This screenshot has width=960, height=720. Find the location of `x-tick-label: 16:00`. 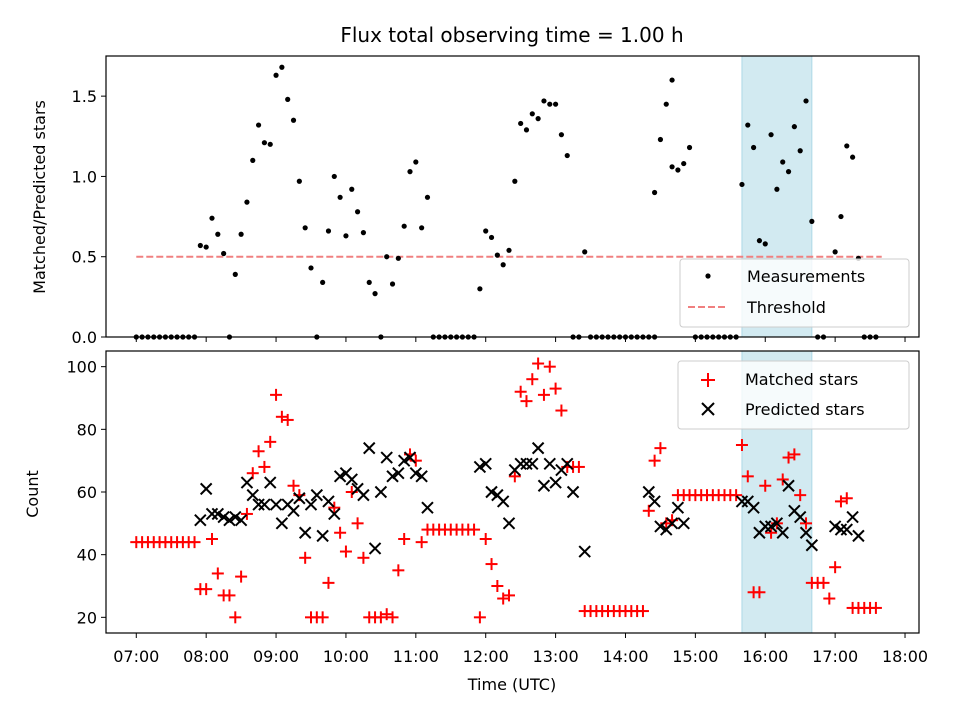

x-tick-label: 16:00 is located at coordinates (765, 656).